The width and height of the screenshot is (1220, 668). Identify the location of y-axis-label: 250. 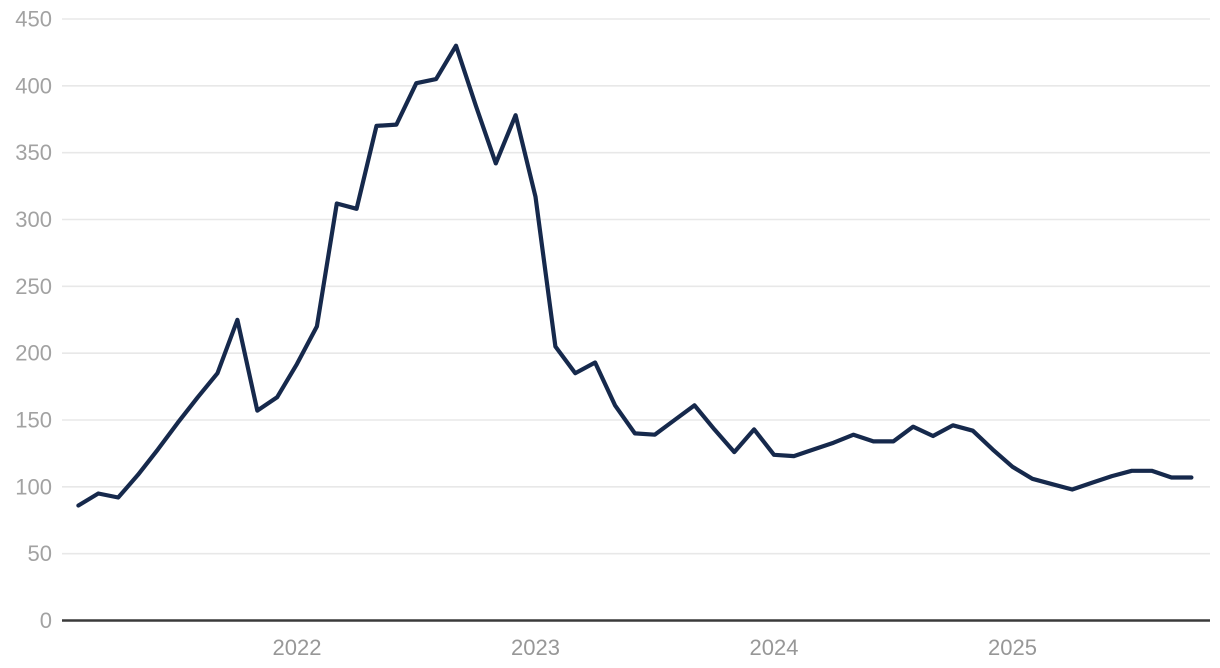
(33, 286).